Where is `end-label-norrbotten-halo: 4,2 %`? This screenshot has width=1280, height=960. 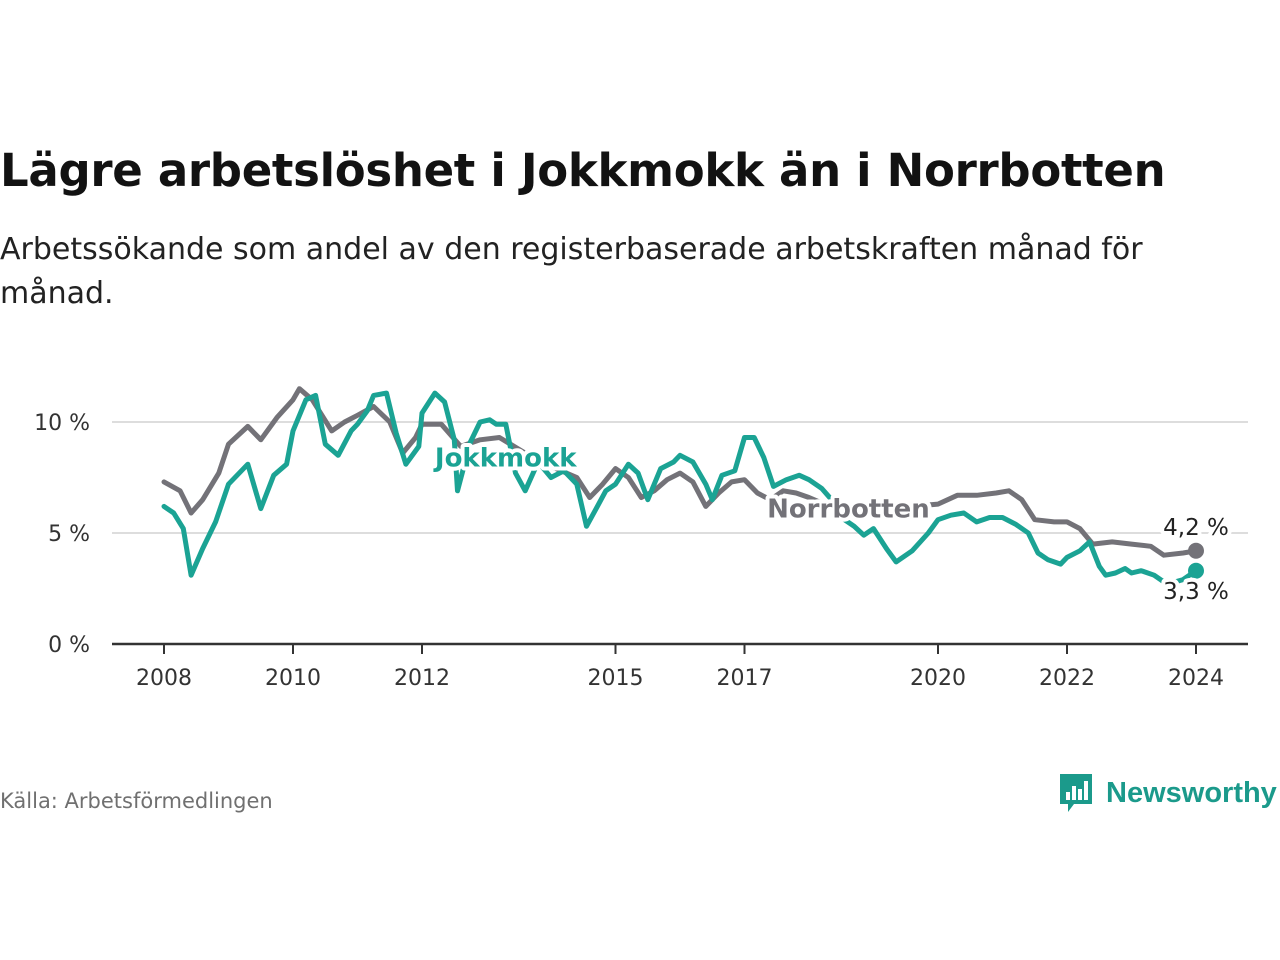 end-label-norrbotten-halo: 4,2 % is located at coordinates (1196, 528).